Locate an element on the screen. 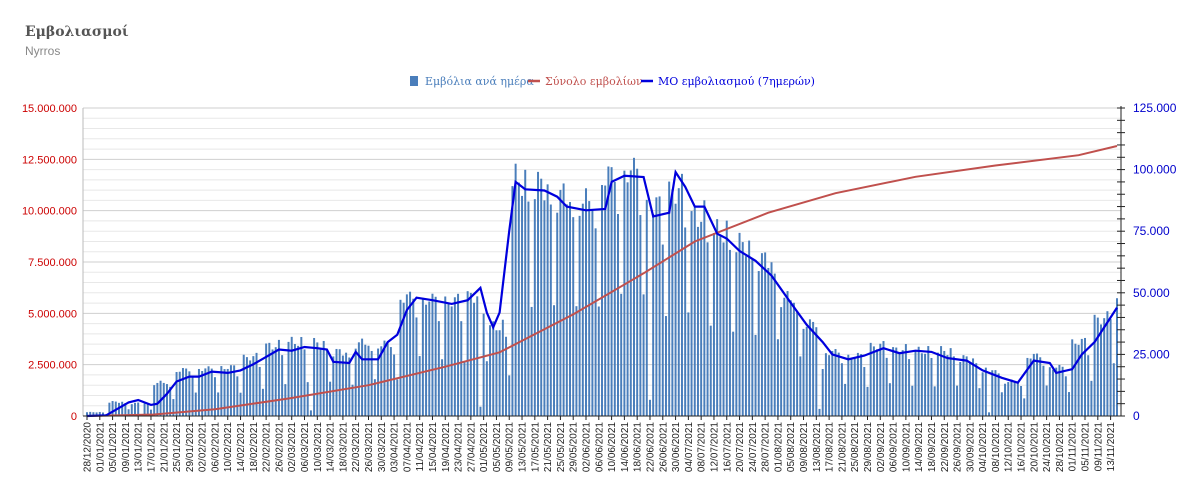 This screenshot has width=1200, height=501. x-tick-label: 10/02/2021 is located at coordinates (228, 447).